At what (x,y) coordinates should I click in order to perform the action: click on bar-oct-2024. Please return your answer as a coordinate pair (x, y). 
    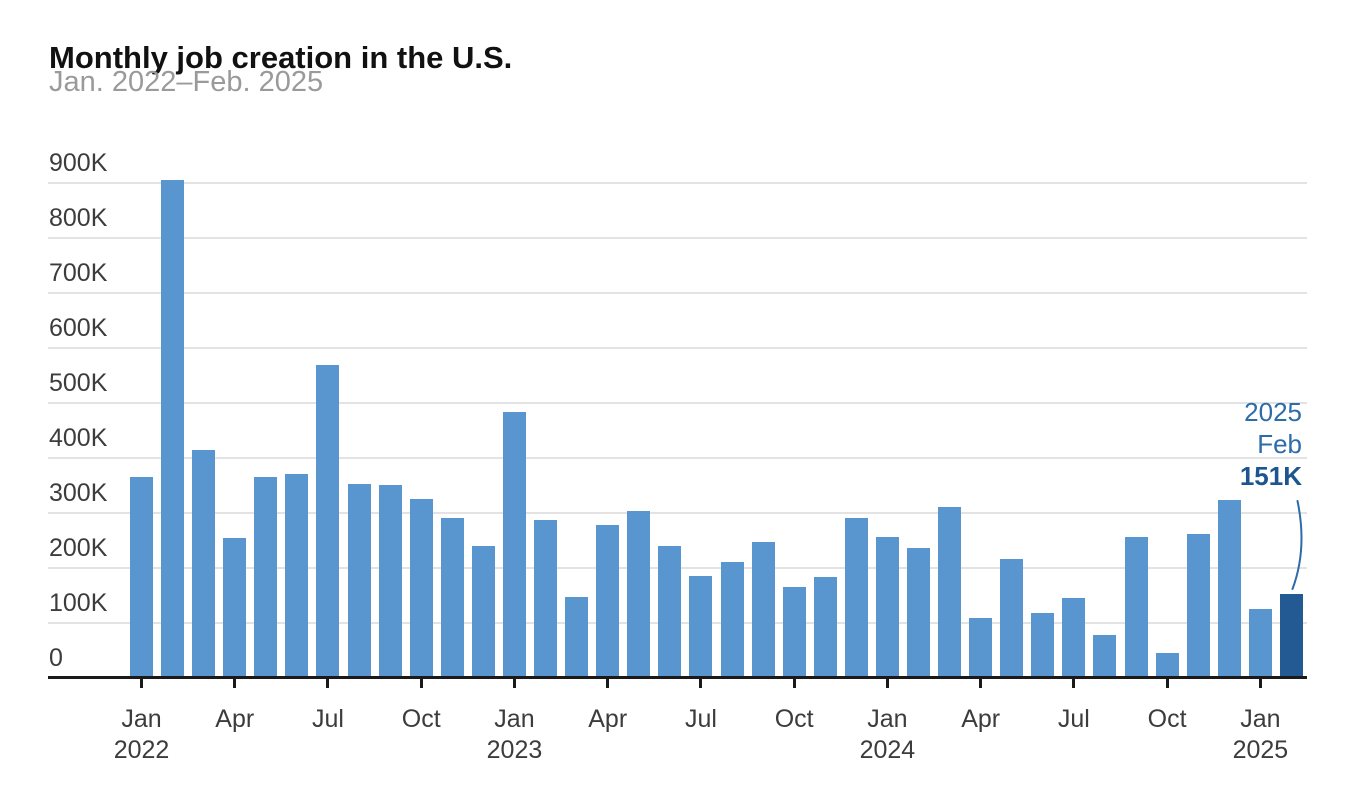
    Looking at the image, I should click on (1167, 665).